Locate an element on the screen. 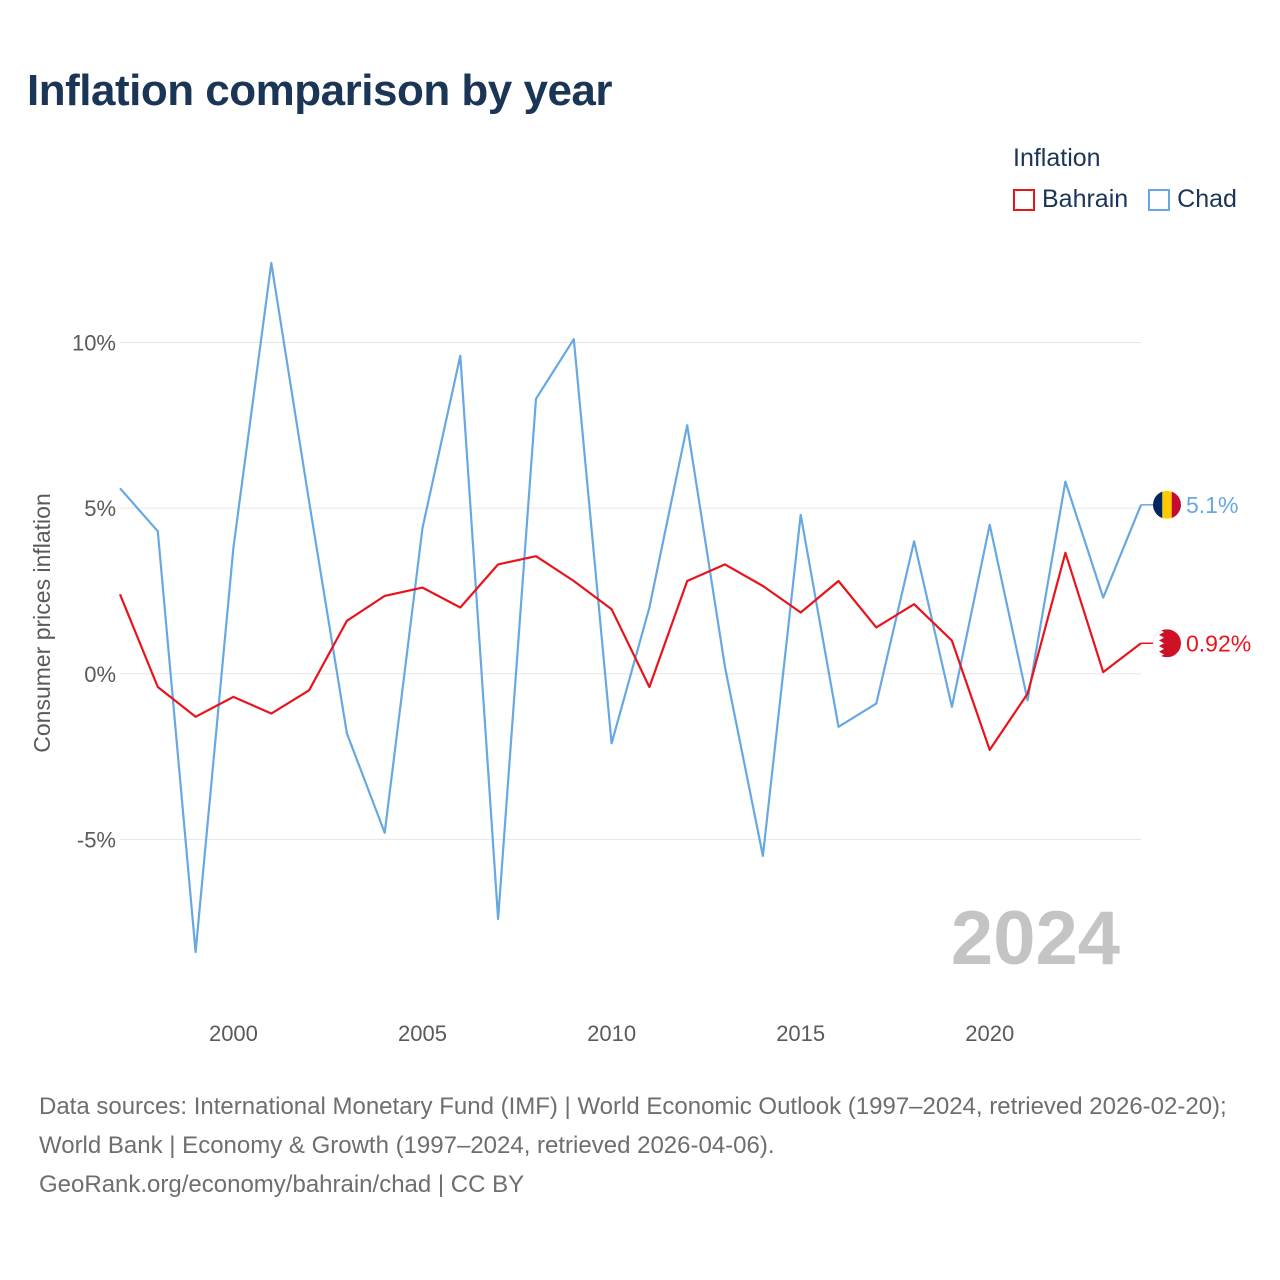  year-watermark: 2024 is located at coordinates (1035, 938).